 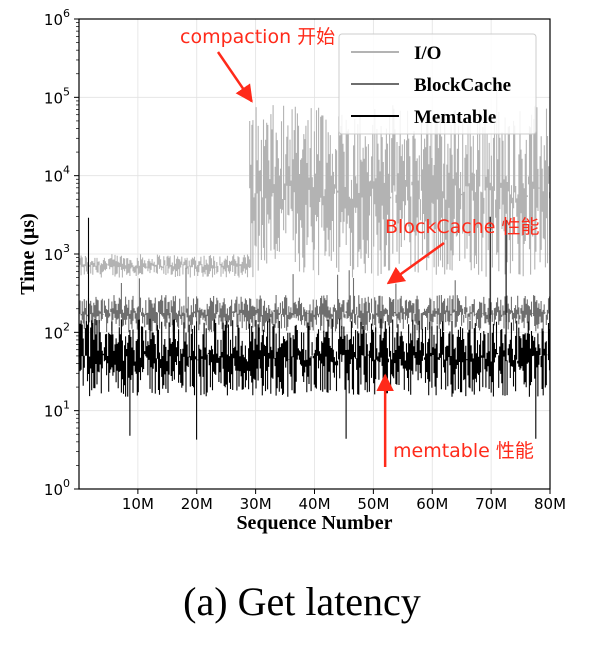 What do you see at coordinates (314, 504) in the screenshot?
I see `x-tick-label: 40M` at bounding box center [314, 504].